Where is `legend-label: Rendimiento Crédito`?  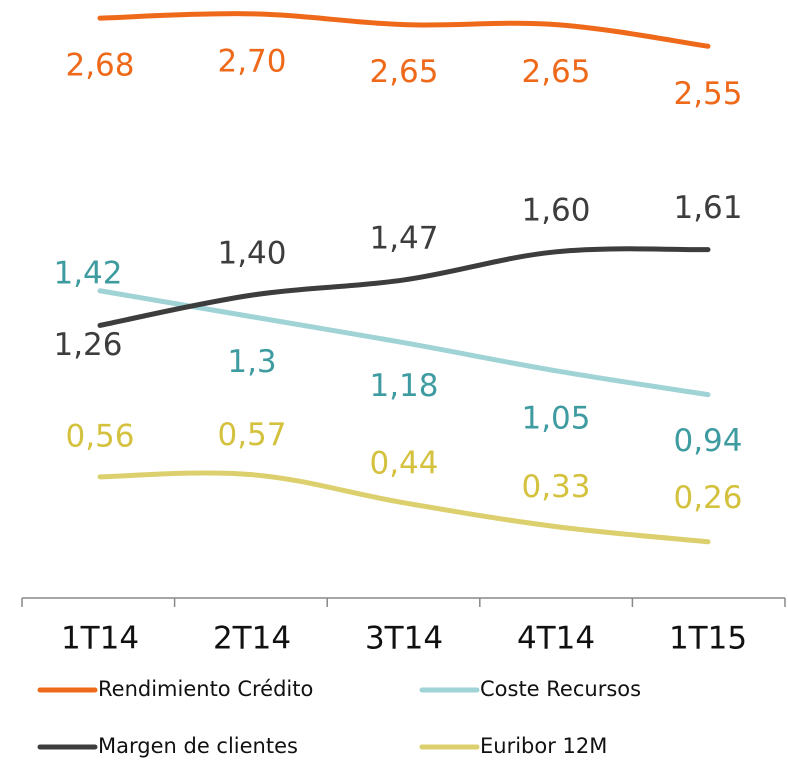
legend-label: Rendimiento Crédito is located at coordinates (205, 689).